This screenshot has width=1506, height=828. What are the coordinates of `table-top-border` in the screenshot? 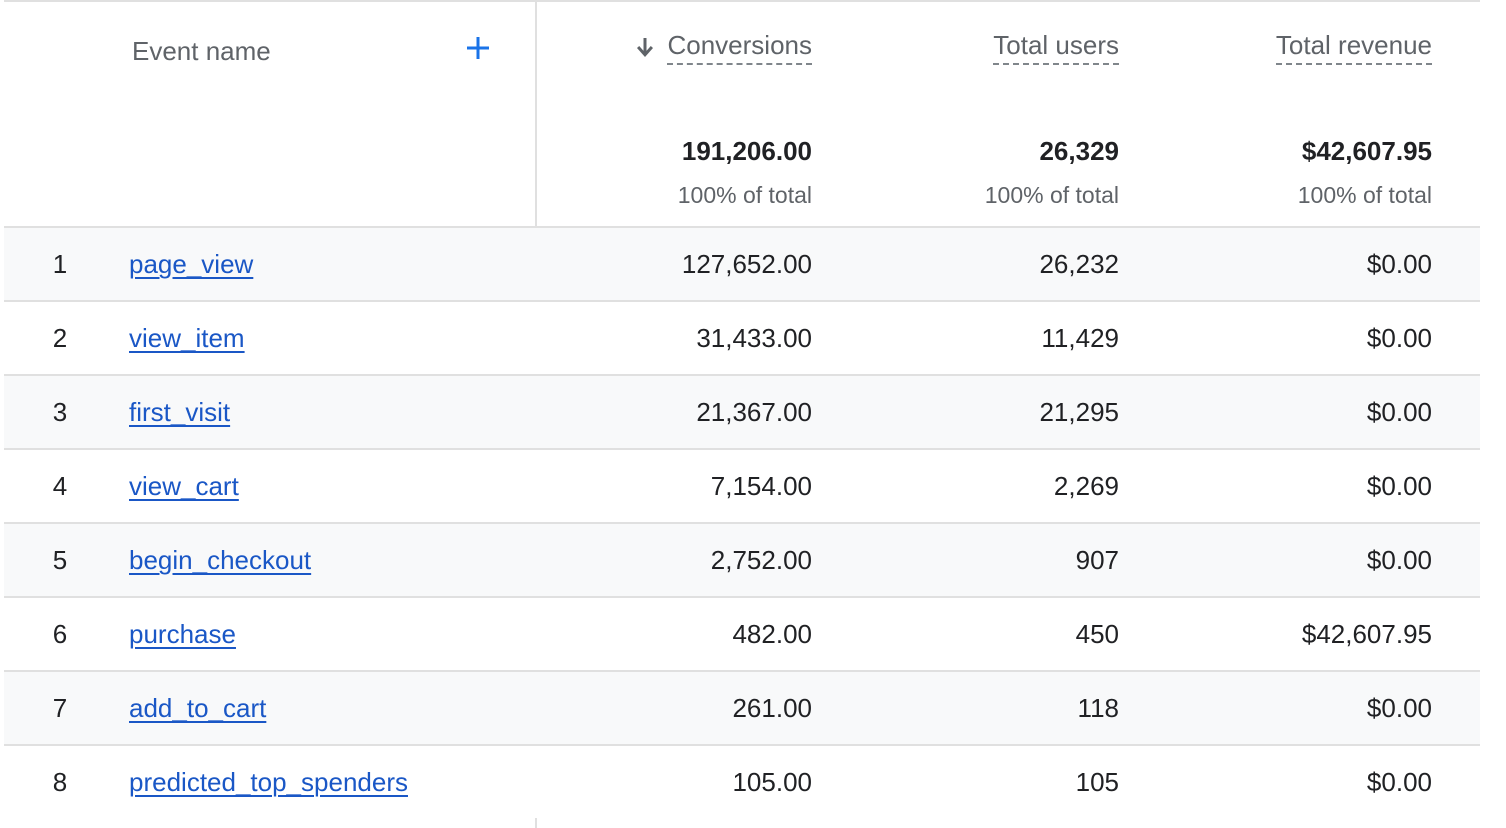 It's located at (742, 1).